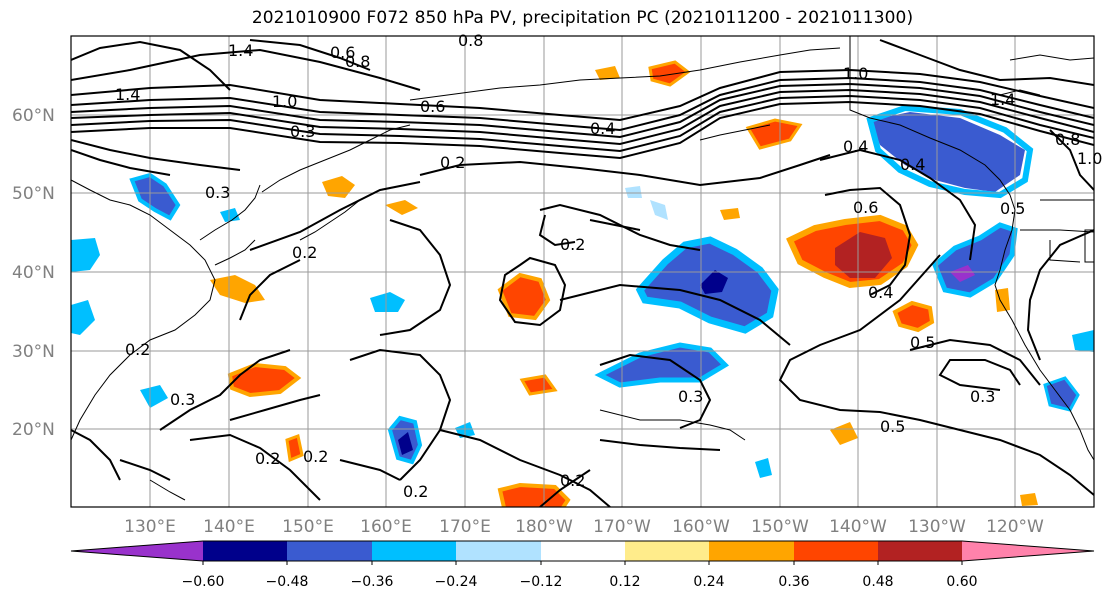 The height and width of the screenshot is (601, 1105). Describe the element at coordinates (33, 194) in the screenshot. I see `lat-label: 50°N` at that location.